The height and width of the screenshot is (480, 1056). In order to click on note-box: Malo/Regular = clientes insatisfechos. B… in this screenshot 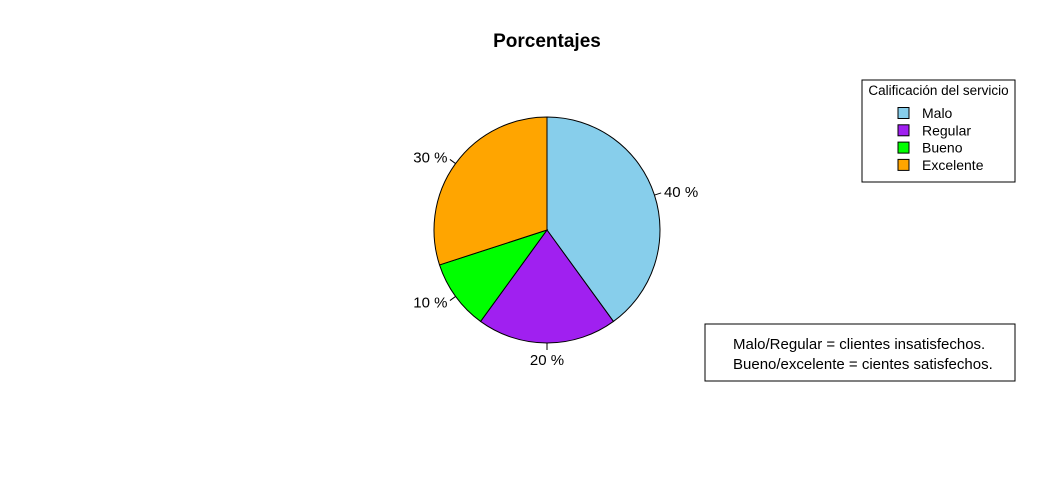, I will do `click(860, 352)`.